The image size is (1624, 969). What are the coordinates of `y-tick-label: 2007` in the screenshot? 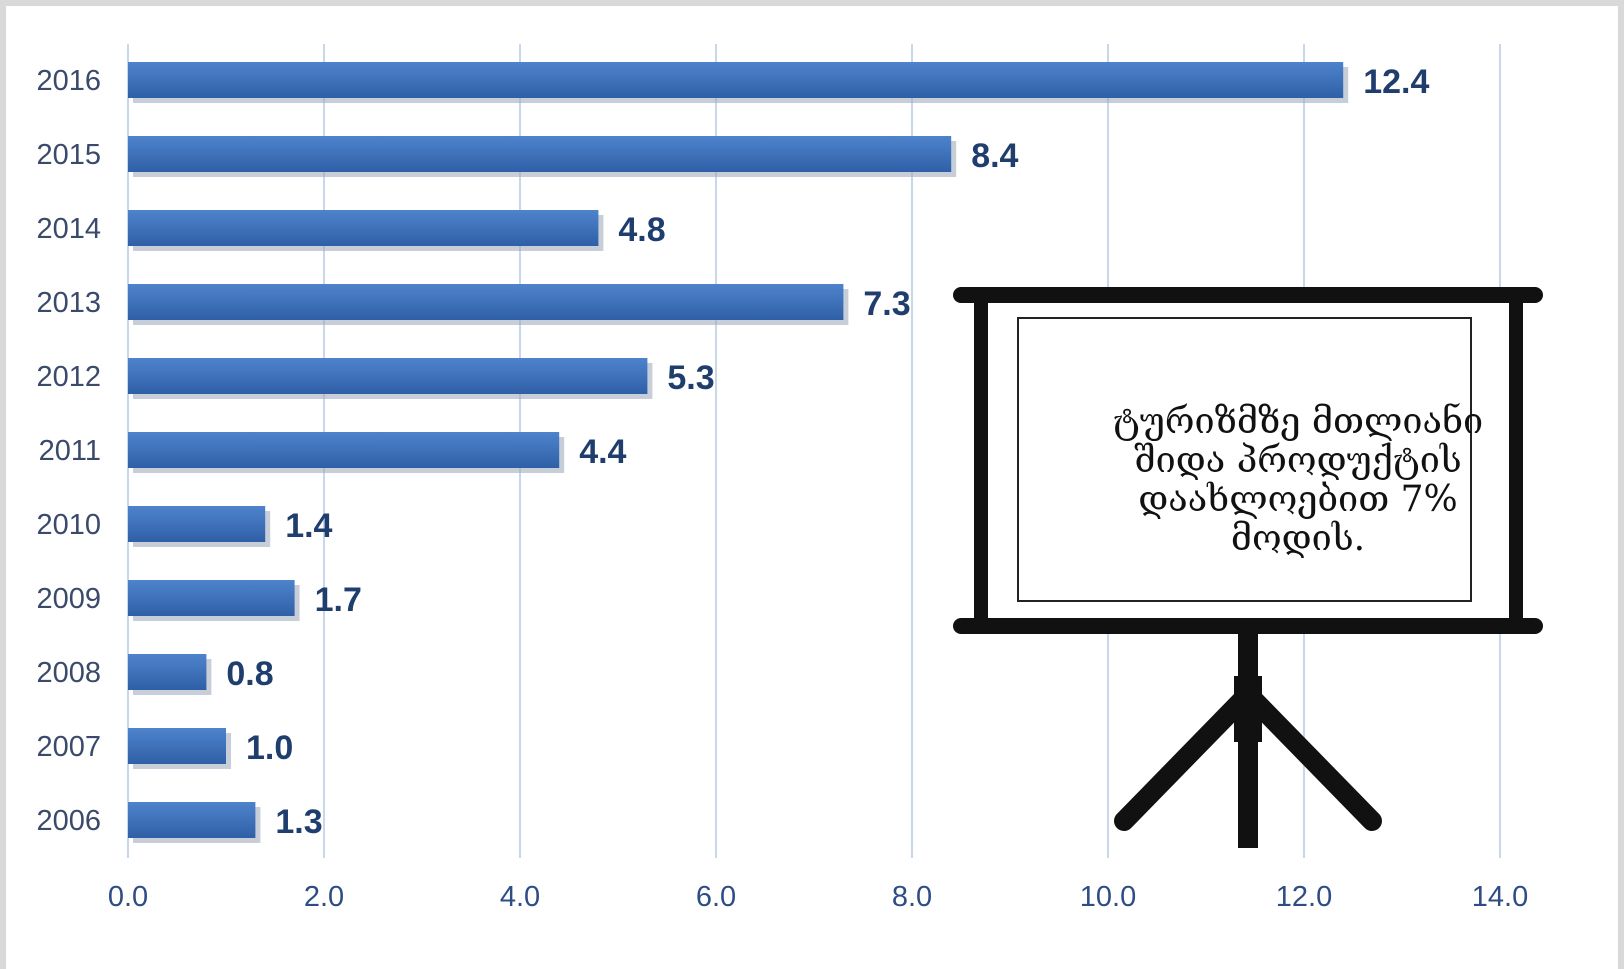 It's located at (68, 747).